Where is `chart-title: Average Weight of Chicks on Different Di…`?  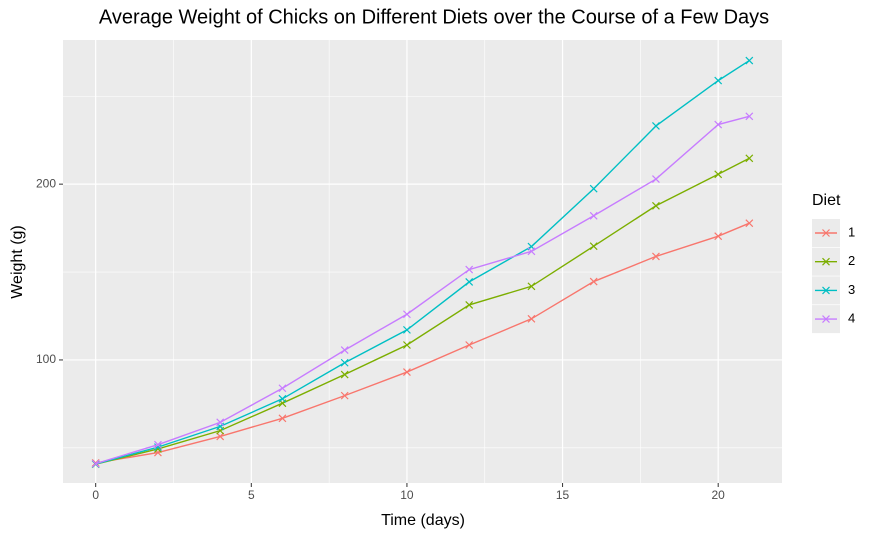
chart-title: Average Weight of Chicks on Different Di… is located at coordinates (434, 17).